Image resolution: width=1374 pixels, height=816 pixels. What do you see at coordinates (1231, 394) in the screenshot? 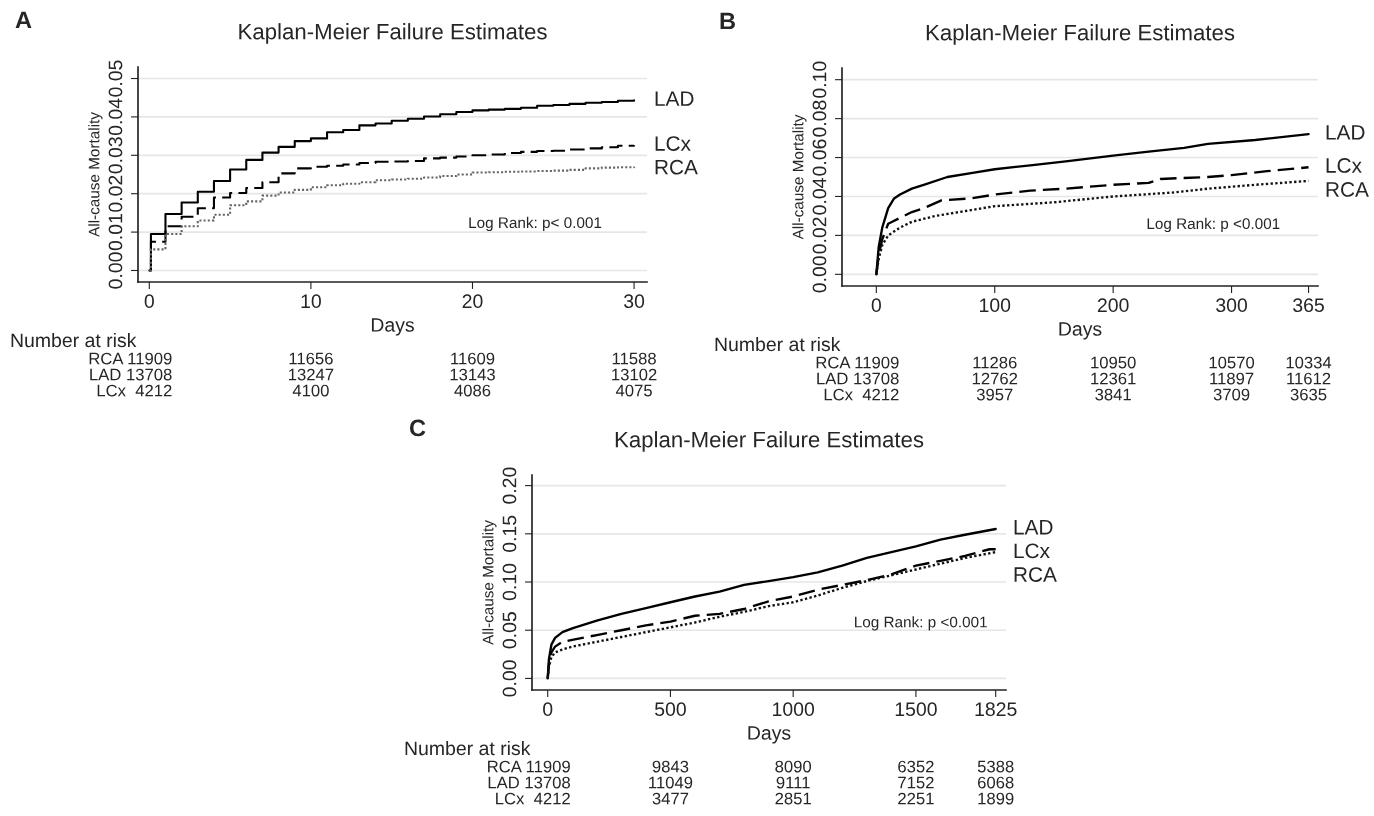
I see `text: 3709` at bounding box center [1231, 394].